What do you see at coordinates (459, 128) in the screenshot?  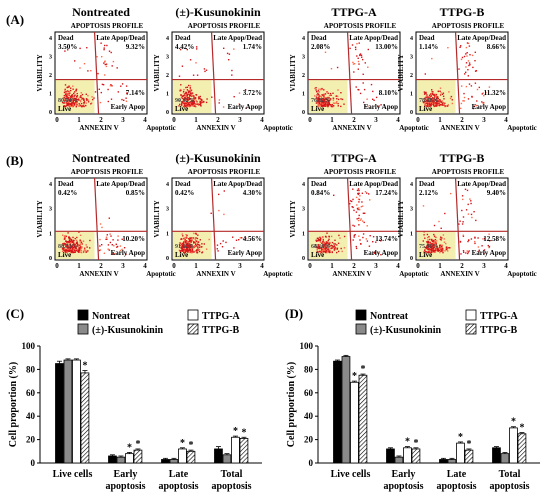 I see `x-axis-label: ANNEXIN V` at bounding box center [459, 128].